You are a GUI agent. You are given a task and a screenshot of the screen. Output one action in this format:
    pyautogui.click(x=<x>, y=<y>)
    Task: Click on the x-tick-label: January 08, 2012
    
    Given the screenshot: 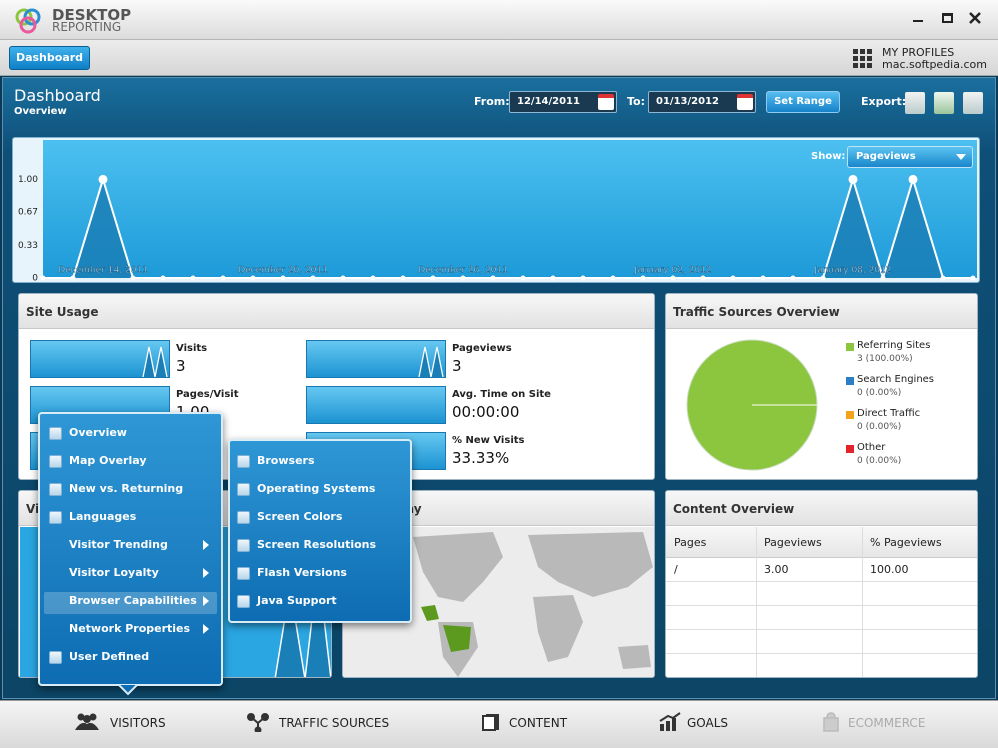 What is the action you would take?
    pyautogui.click(x=852, y=271)
    